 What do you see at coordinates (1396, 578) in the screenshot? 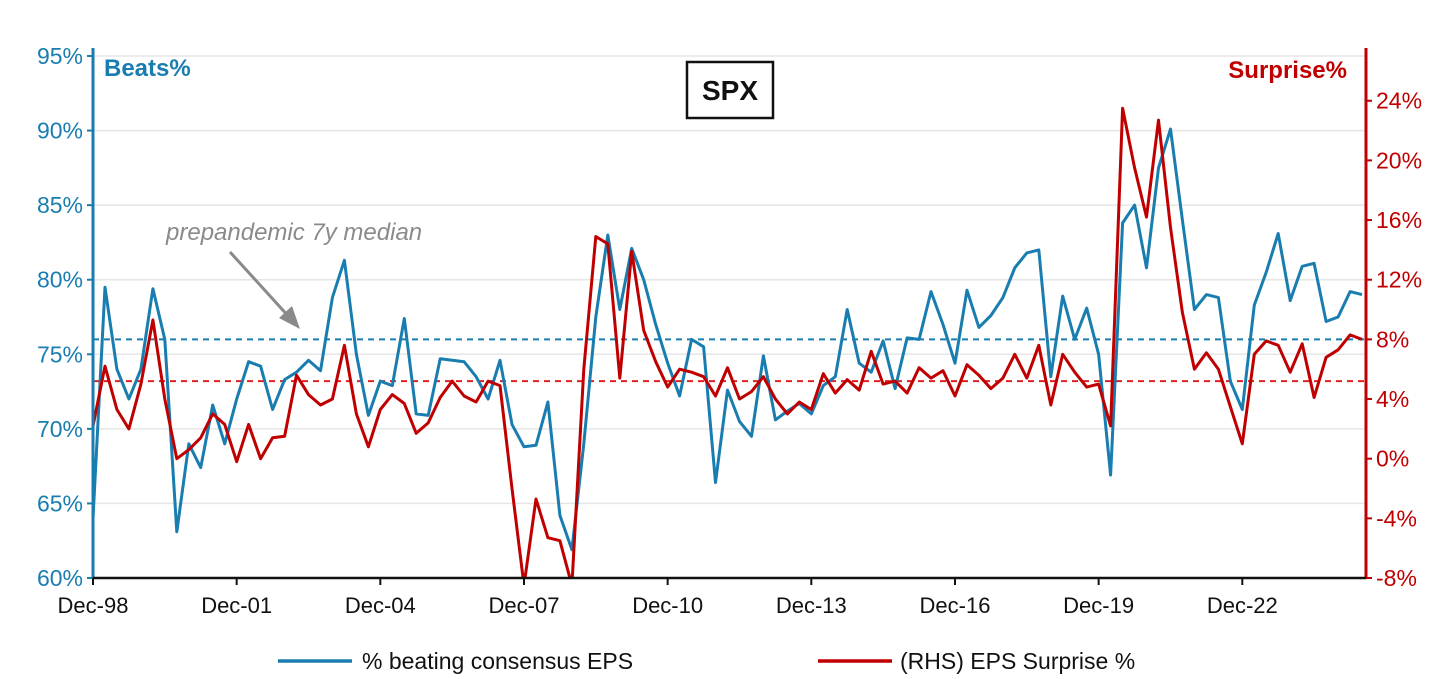
I see `right-axis-tick-label: -8%` at bounding box center [1396, 578].